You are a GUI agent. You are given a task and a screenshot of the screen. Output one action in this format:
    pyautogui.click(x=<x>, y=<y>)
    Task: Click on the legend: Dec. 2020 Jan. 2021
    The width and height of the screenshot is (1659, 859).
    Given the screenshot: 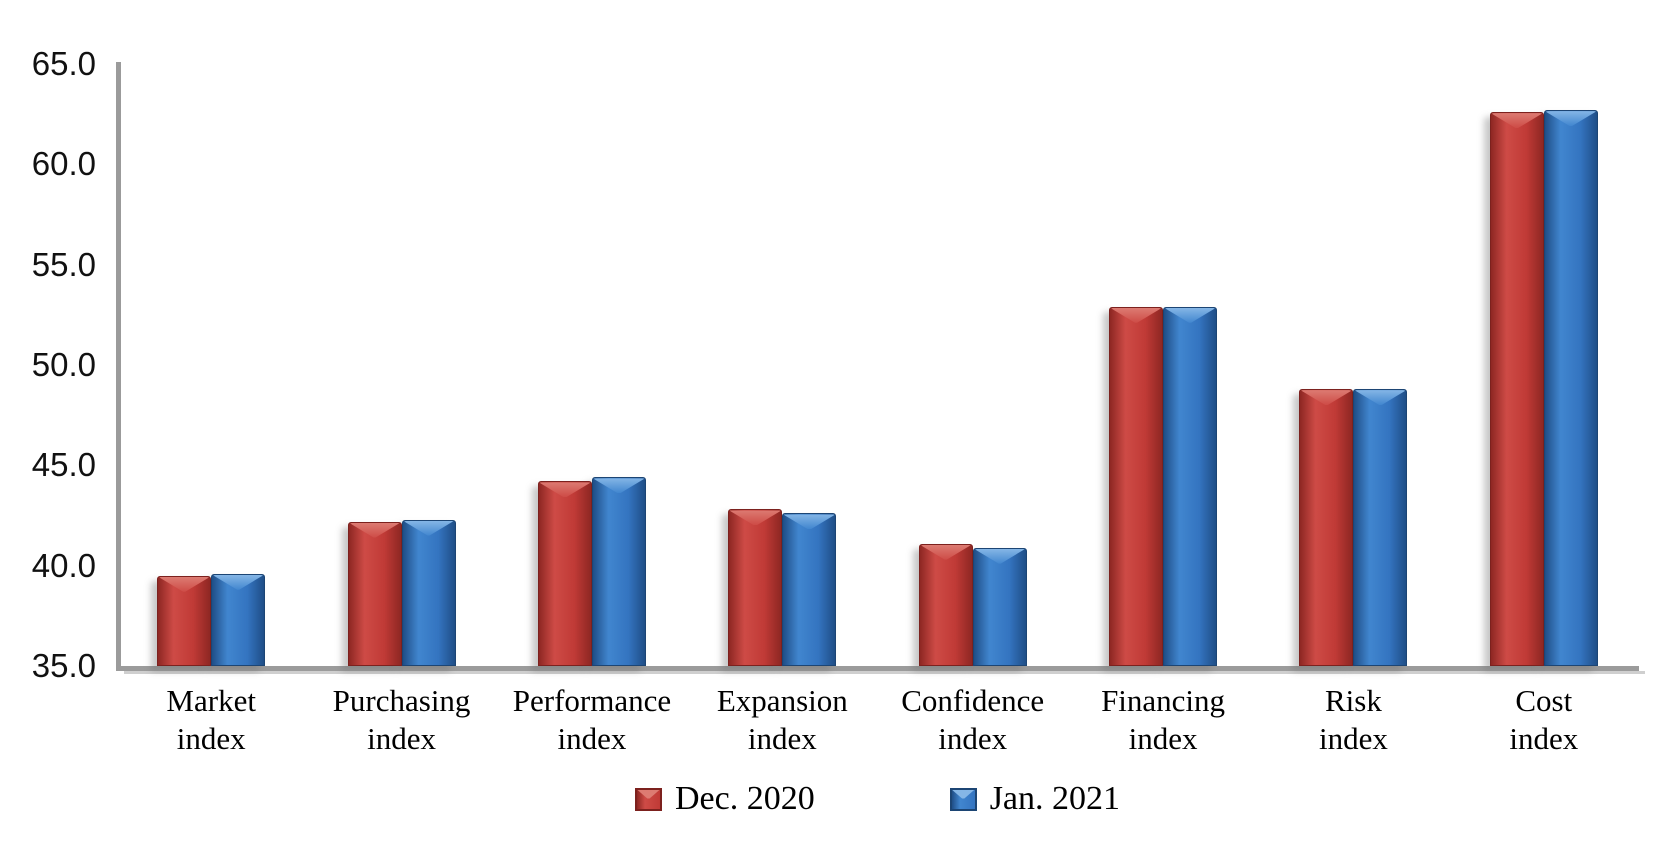 What is the action you would take?
    pyautogui.click(x=877, y=799)
    